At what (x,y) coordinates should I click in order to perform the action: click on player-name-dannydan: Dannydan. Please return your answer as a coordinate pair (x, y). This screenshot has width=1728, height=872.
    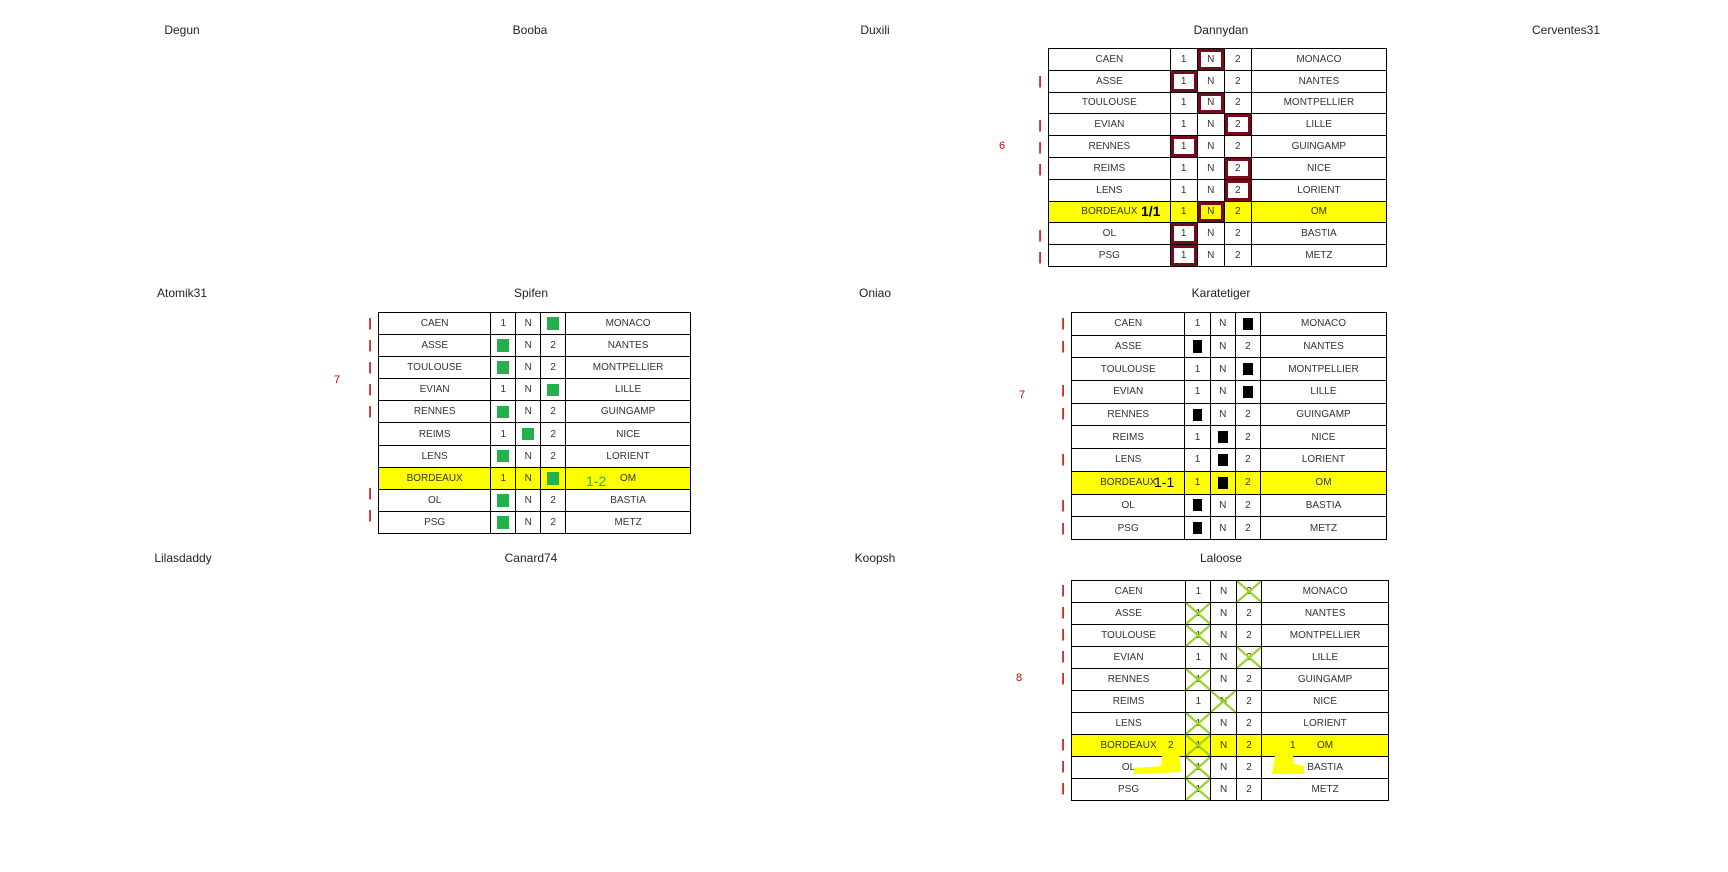
    Looking at the image, I should click on (1221, 30).